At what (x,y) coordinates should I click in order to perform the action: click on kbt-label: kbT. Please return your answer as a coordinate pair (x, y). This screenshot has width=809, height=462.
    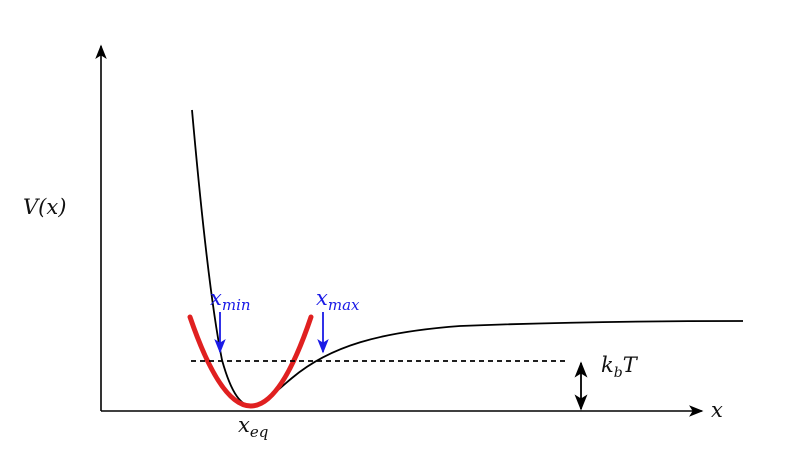
    Looking at the image, I should click on (620, 367).